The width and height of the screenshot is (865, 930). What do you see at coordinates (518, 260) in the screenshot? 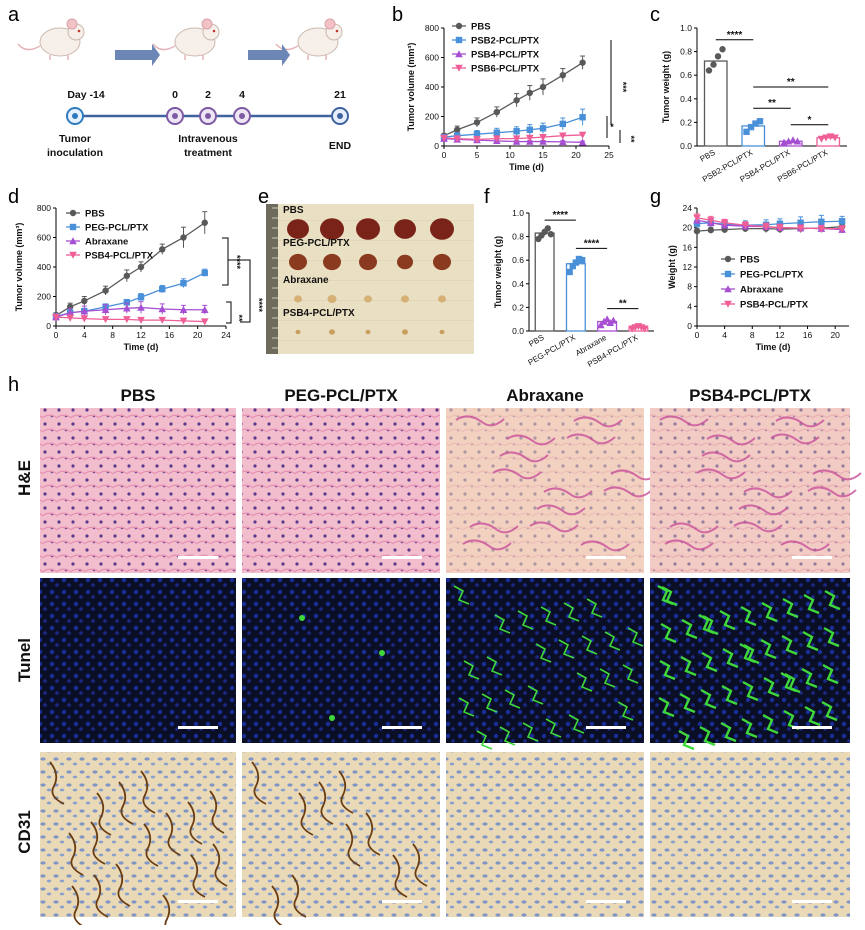
I see `y-tick-label: 0.6` at bounding box center [518, 260].